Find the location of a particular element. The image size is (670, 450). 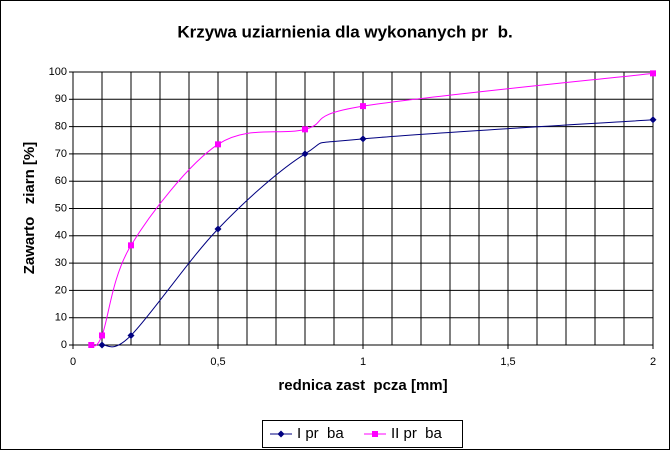

x-tick-label: 0 is located at coordinates (73, 362).